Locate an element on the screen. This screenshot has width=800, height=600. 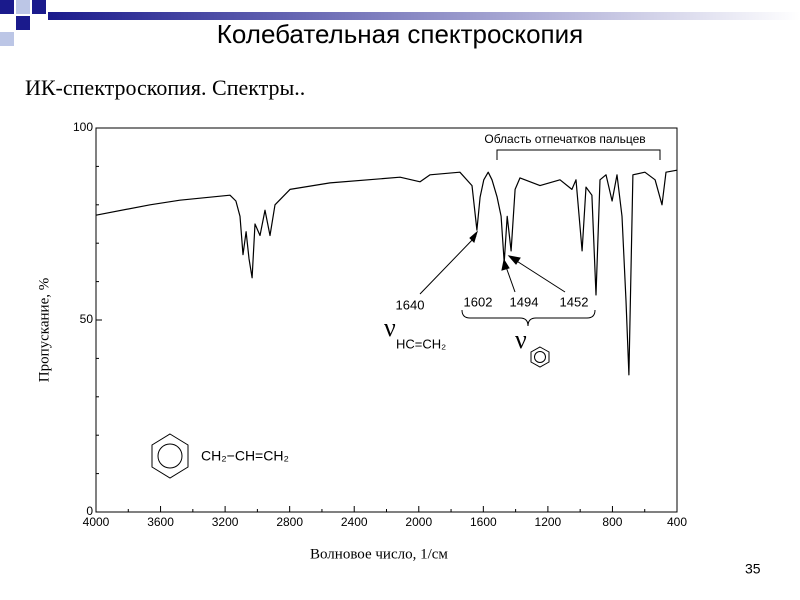
x-tick-label: 3200 is located at coordinates (225, 522).